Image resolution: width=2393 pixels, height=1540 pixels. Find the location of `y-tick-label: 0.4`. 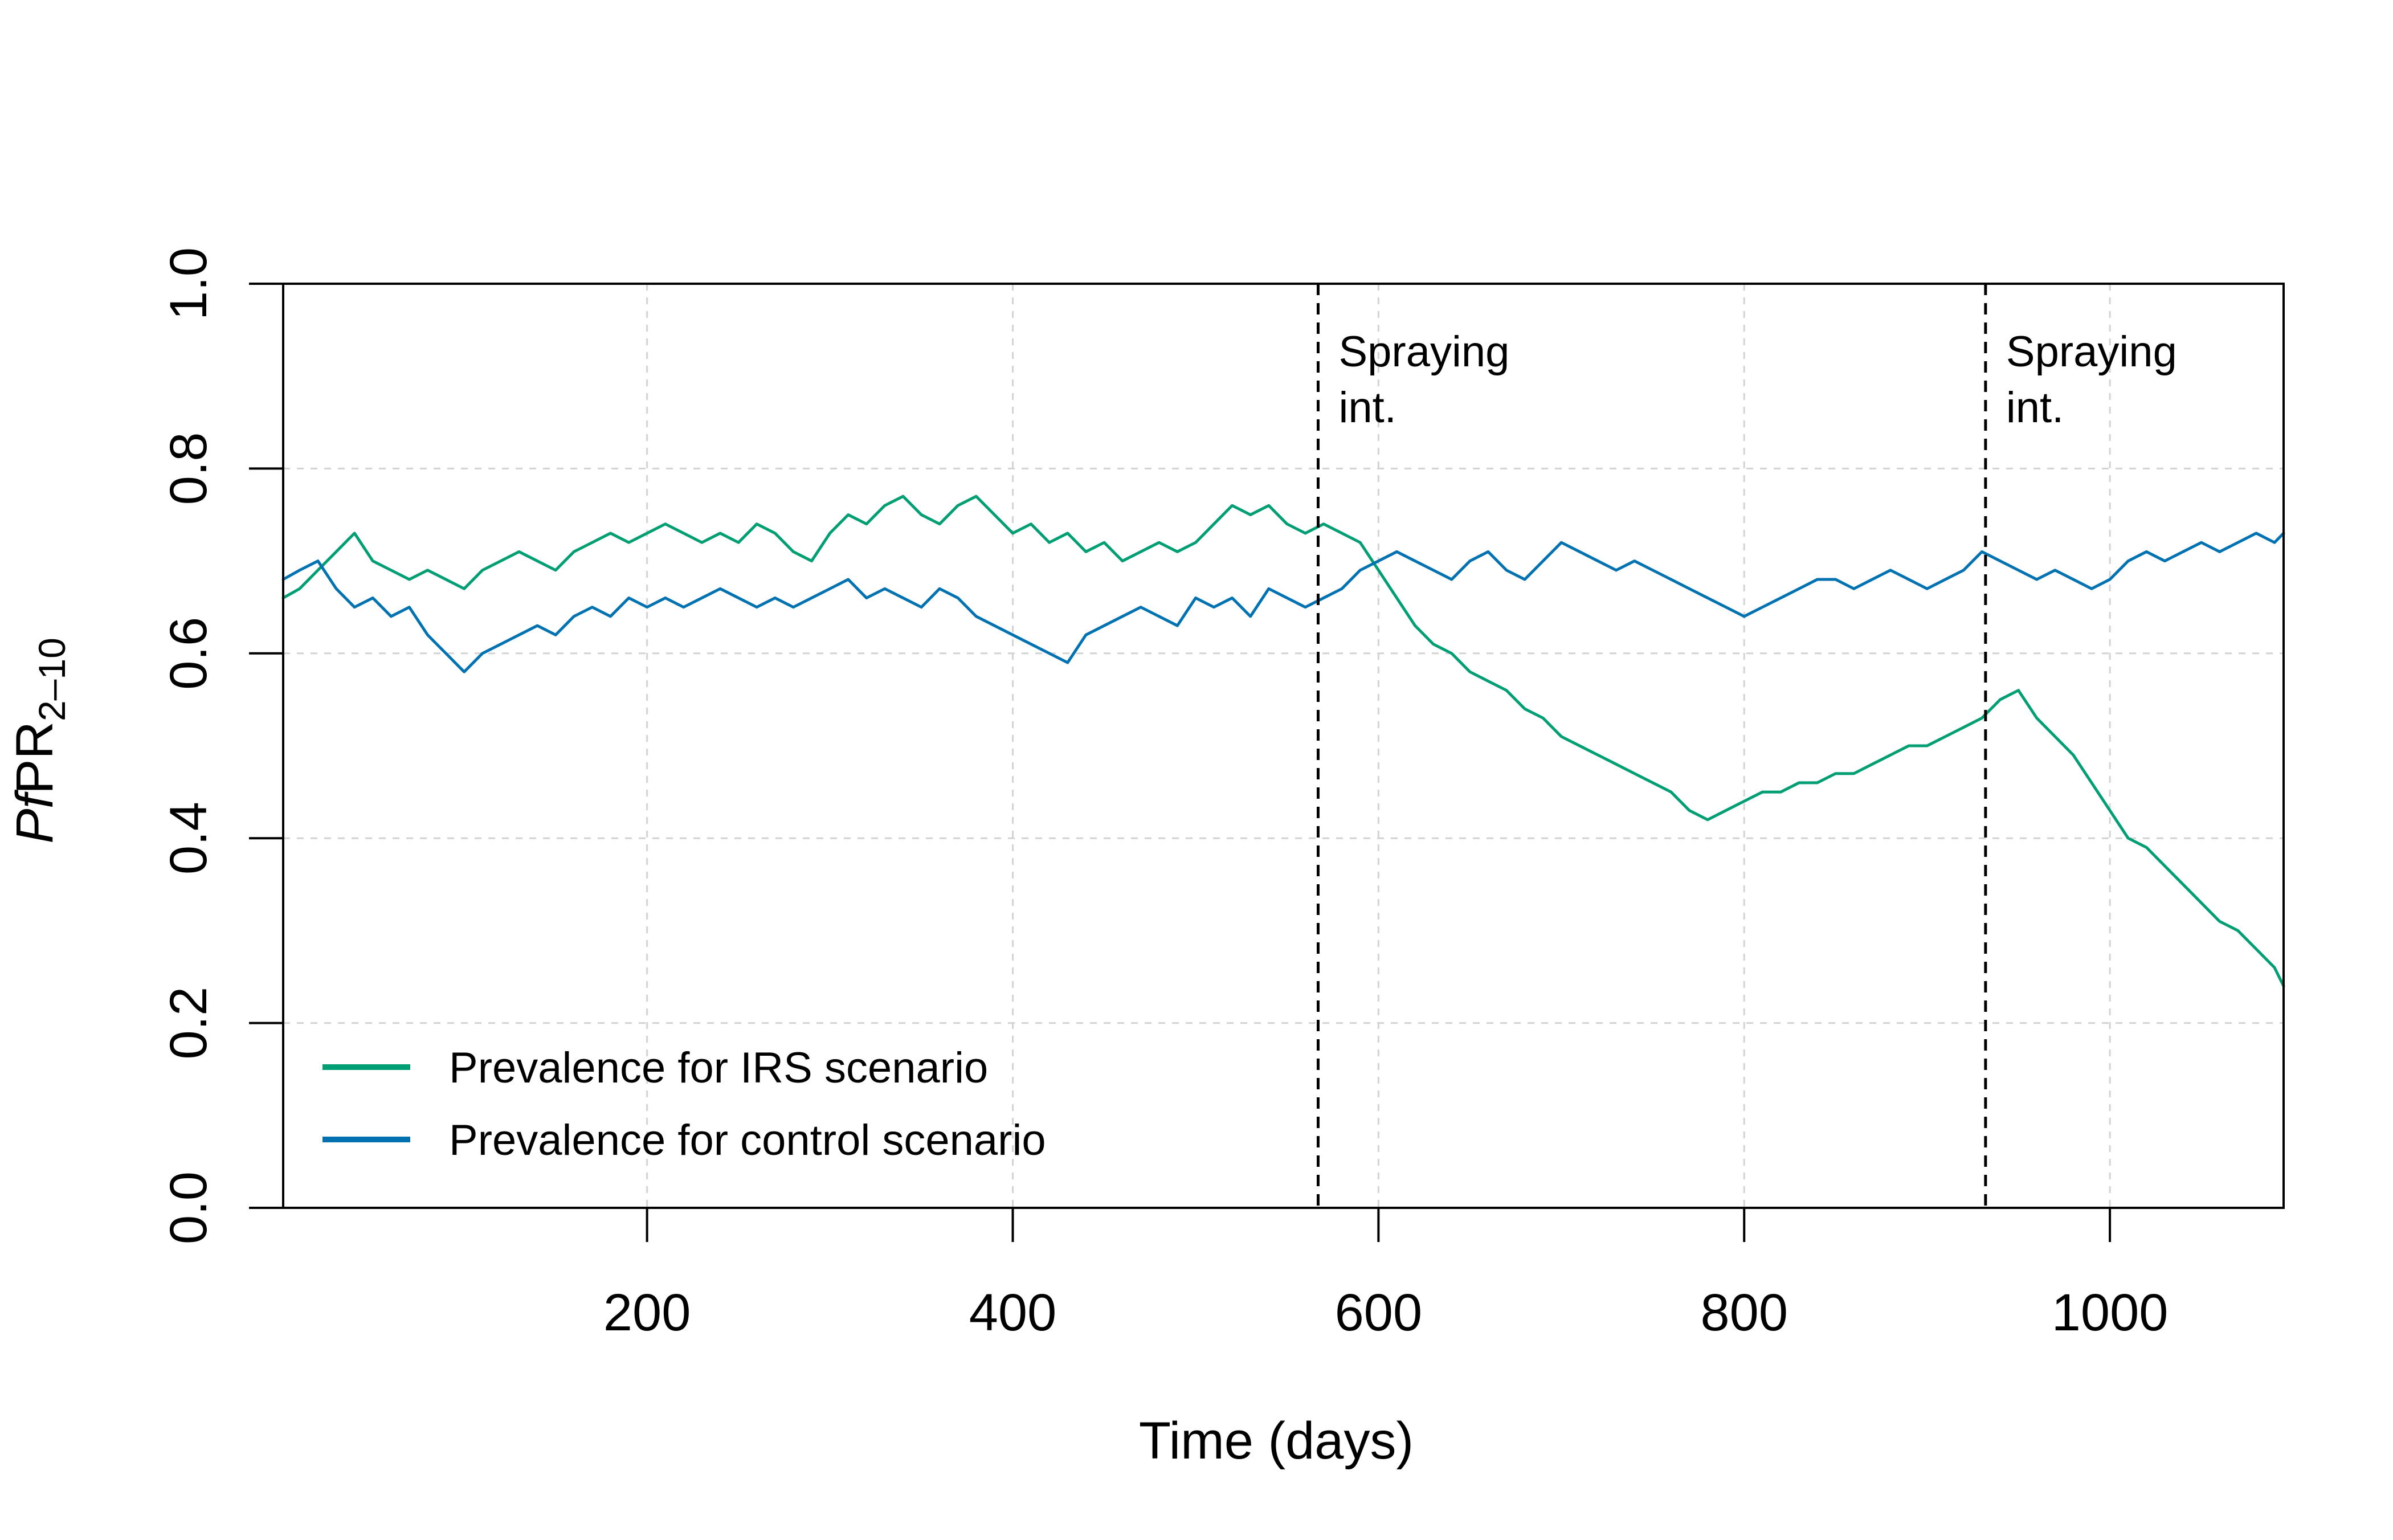

y-tick-label: 0.4 is located at coordinates (189, 838).